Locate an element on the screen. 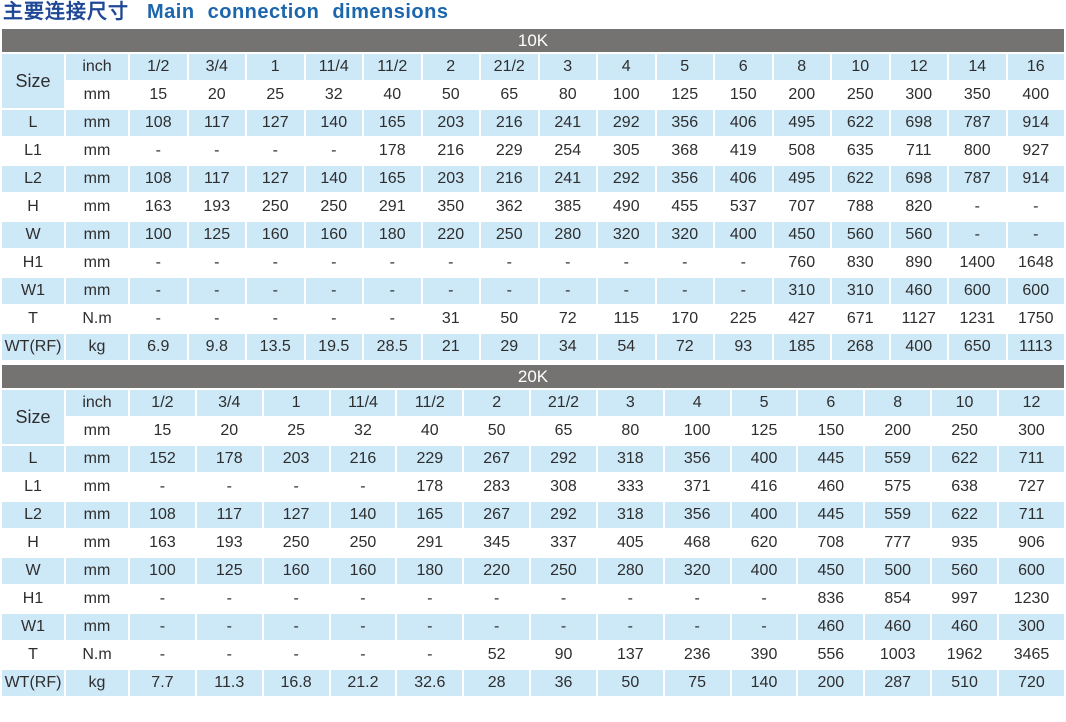  value-cell: 229 is located at coordinates (430, 459).